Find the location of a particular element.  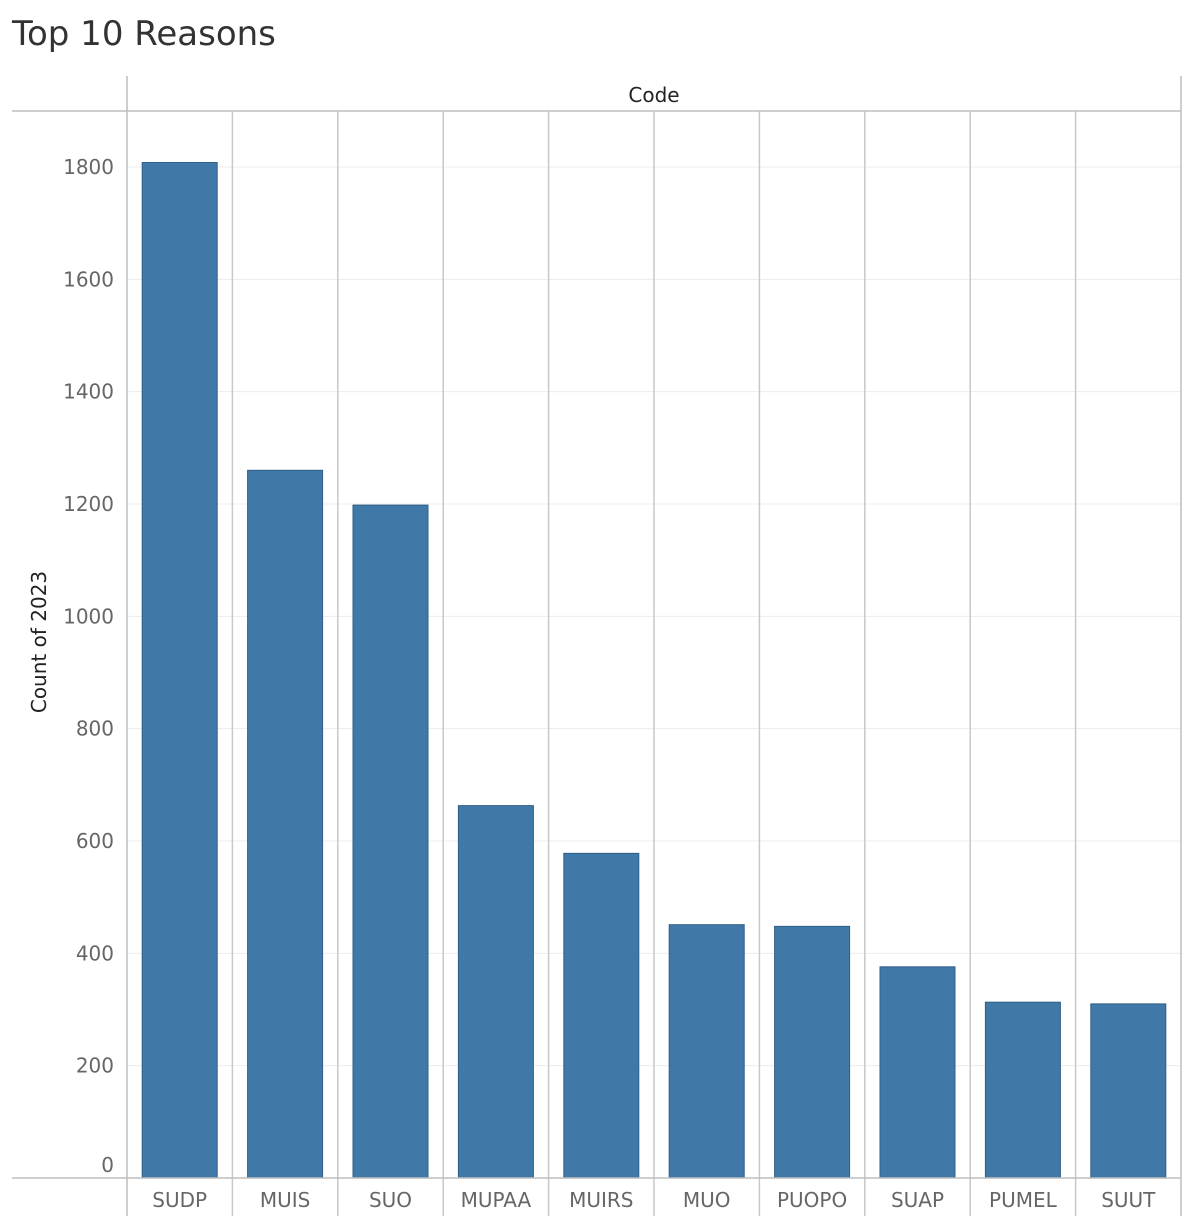

bar-muo is located at coordinates (706, 1051).